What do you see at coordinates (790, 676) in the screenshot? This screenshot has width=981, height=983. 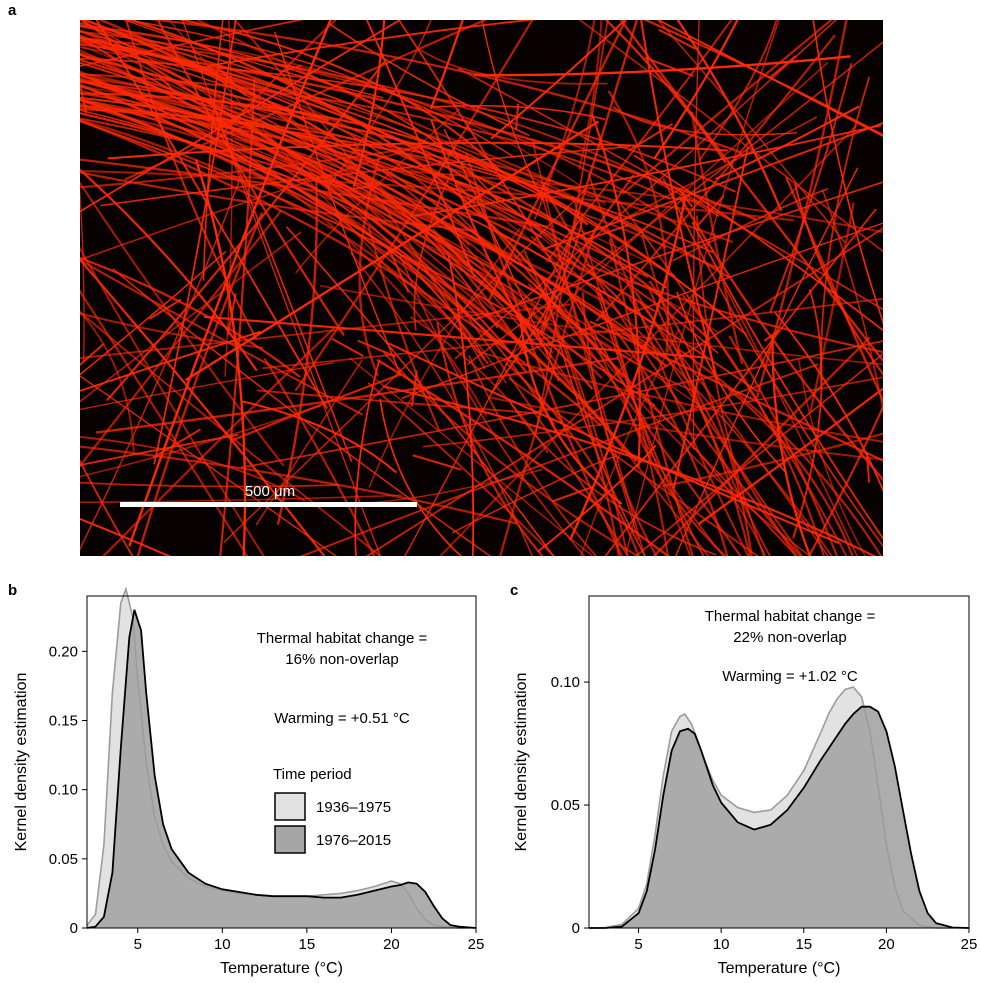 I see `warming-annotation: Warming = +1.02 °C` at bounding box center [790, 676].